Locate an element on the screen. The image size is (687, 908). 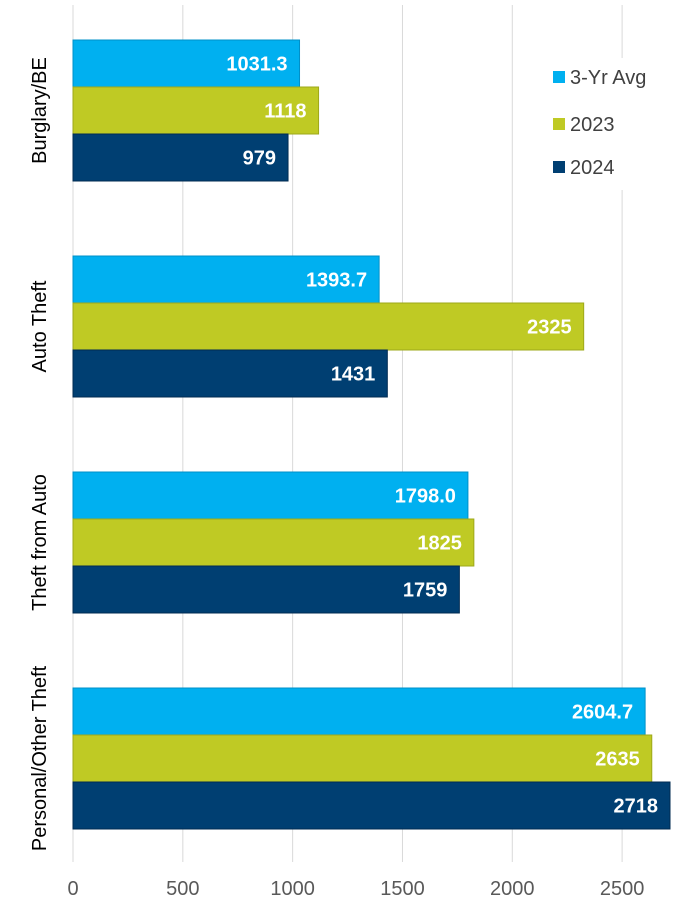
legend: 3-Yr Avg 2023 2024 is located at coordinates (595, 124).